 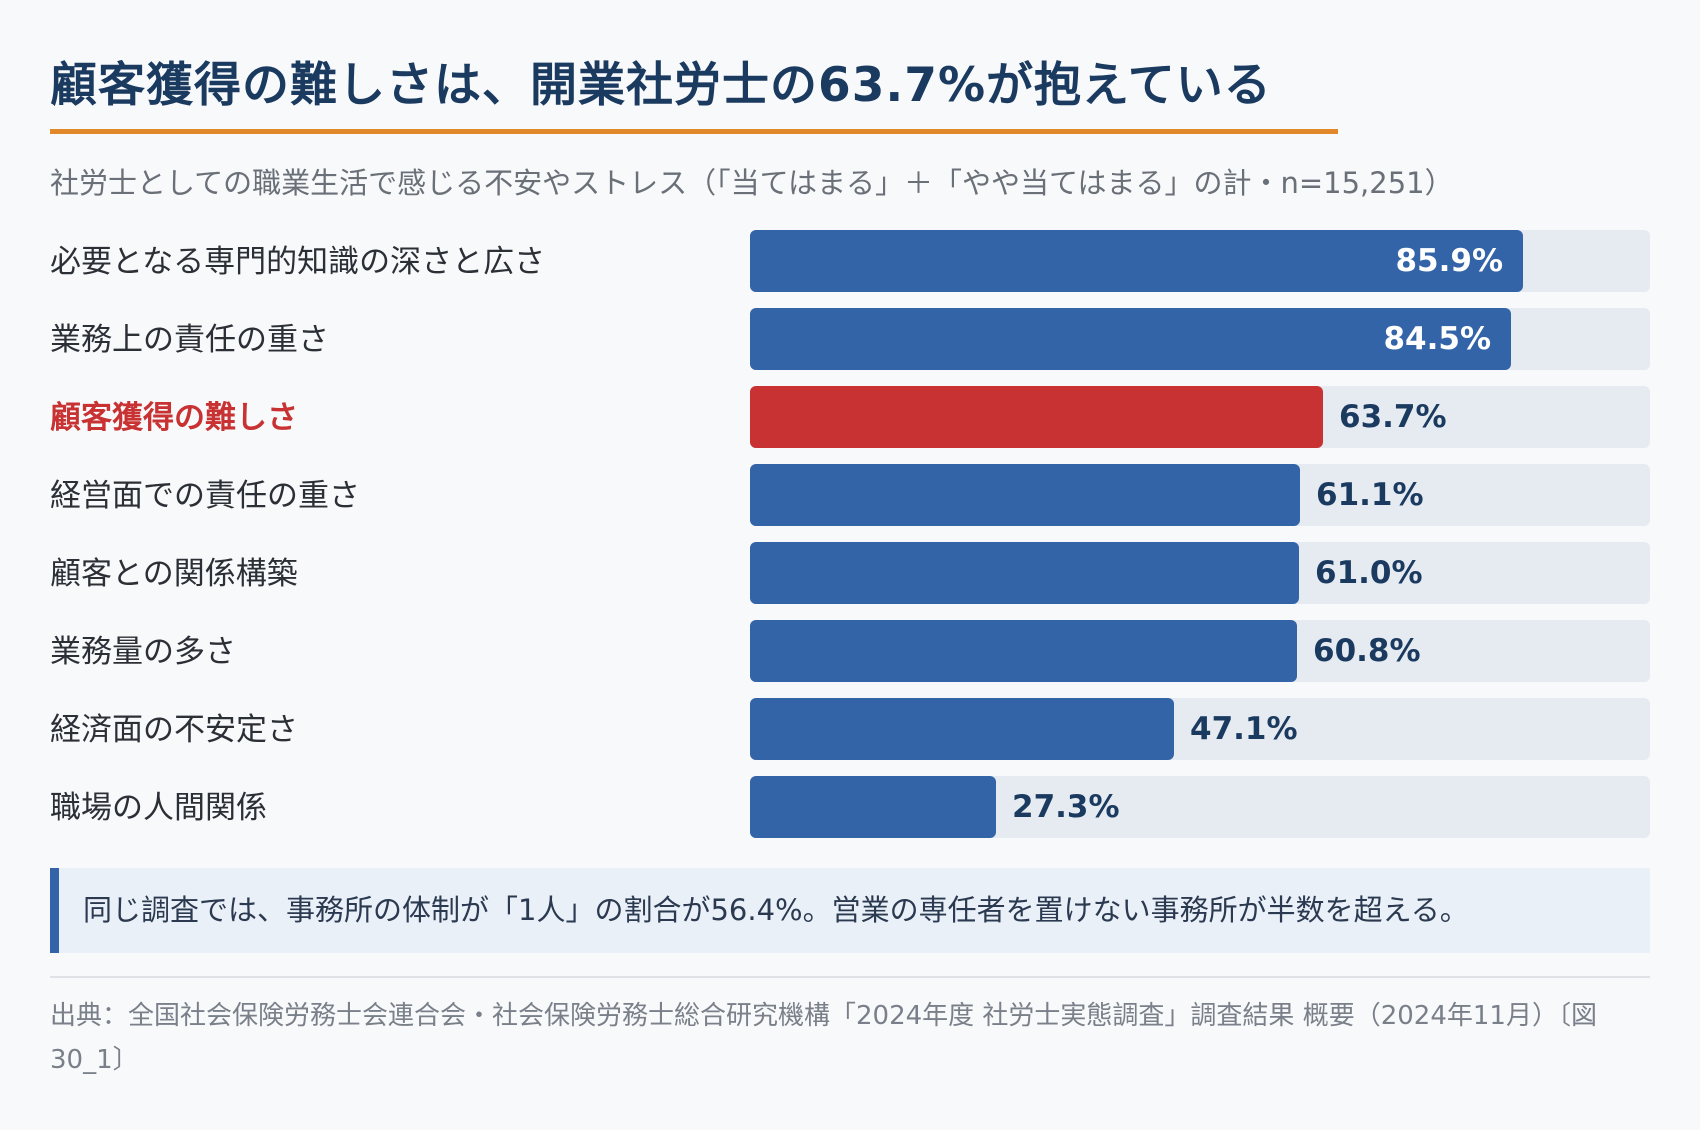 I want to click on category-label: 業務量の多さ, so click(x=143, y=652).